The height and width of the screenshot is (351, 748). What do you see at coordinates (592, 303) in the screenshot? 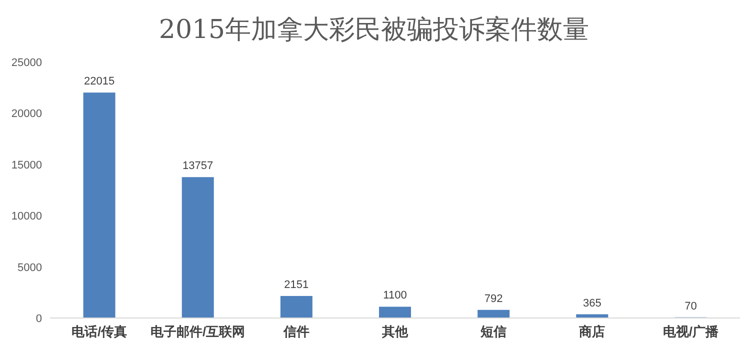
I see `data-label: 365` at bounding box center [592, 303].